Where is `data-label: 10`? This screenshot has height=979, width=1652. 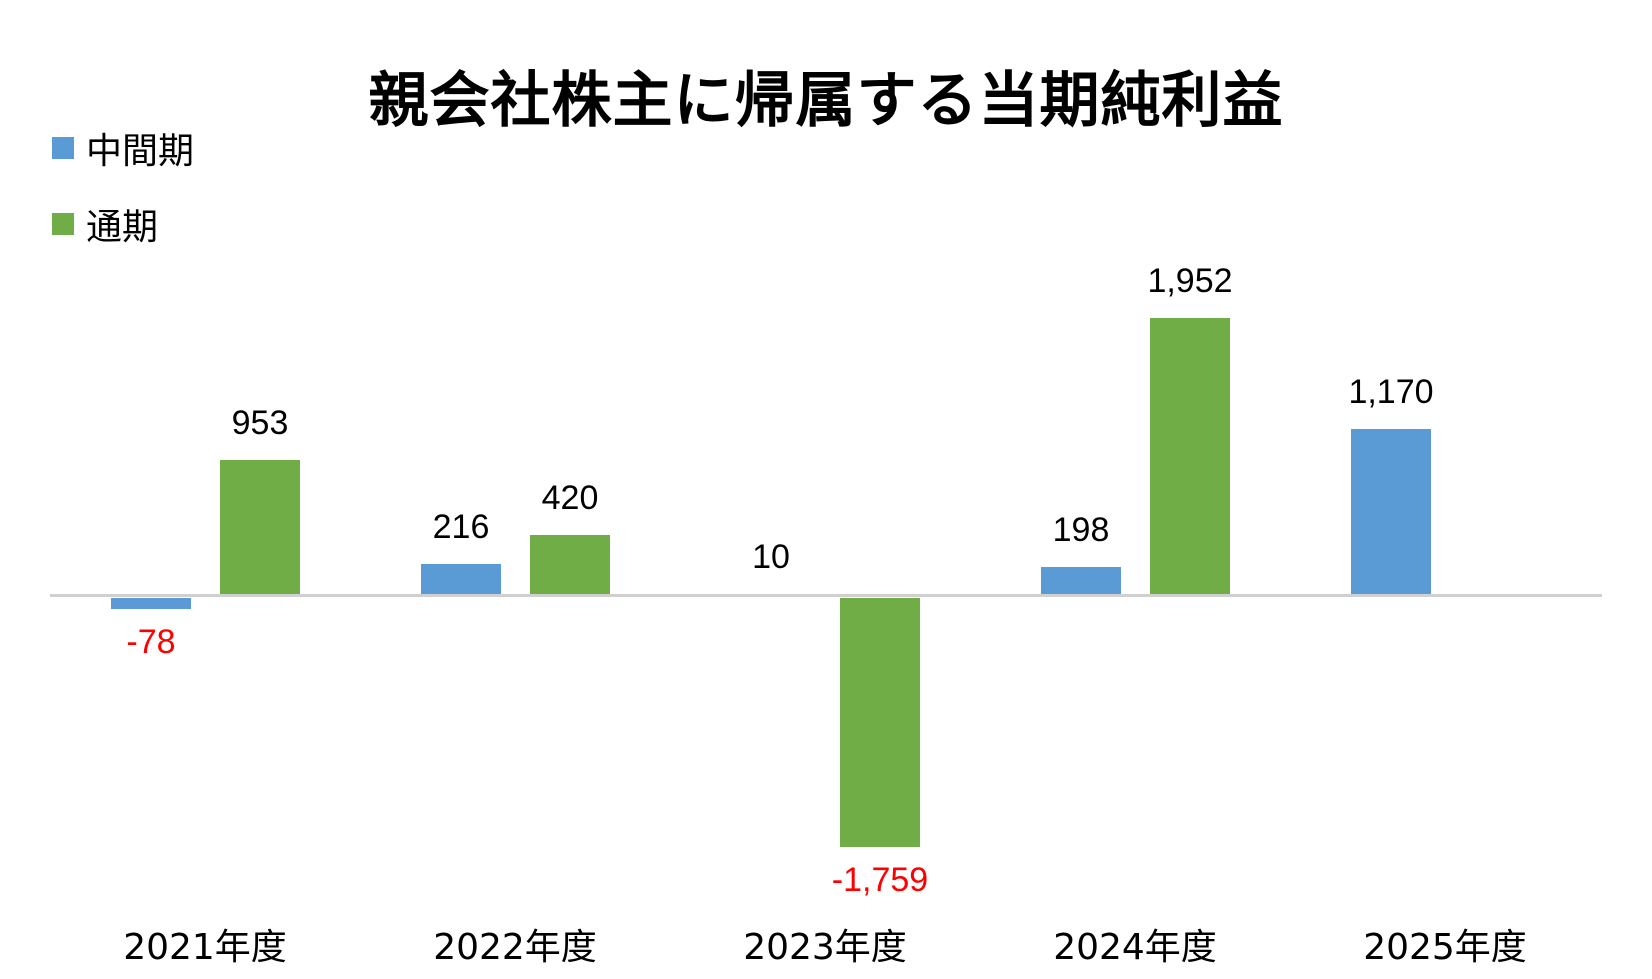 data-label: 10 is located at coordinates (771, 556).